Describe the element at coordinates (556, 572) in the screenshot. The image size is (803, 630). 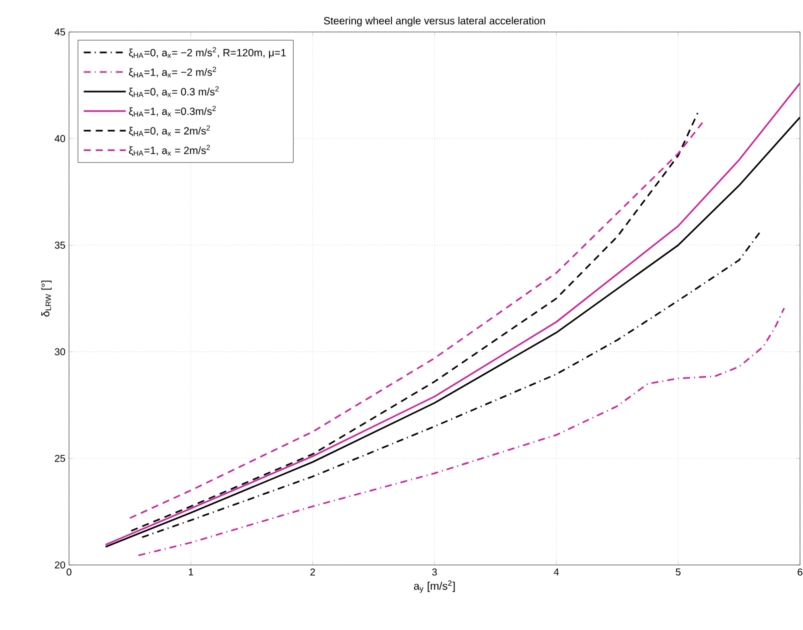
I see `x-tick-label: 4` at that location.